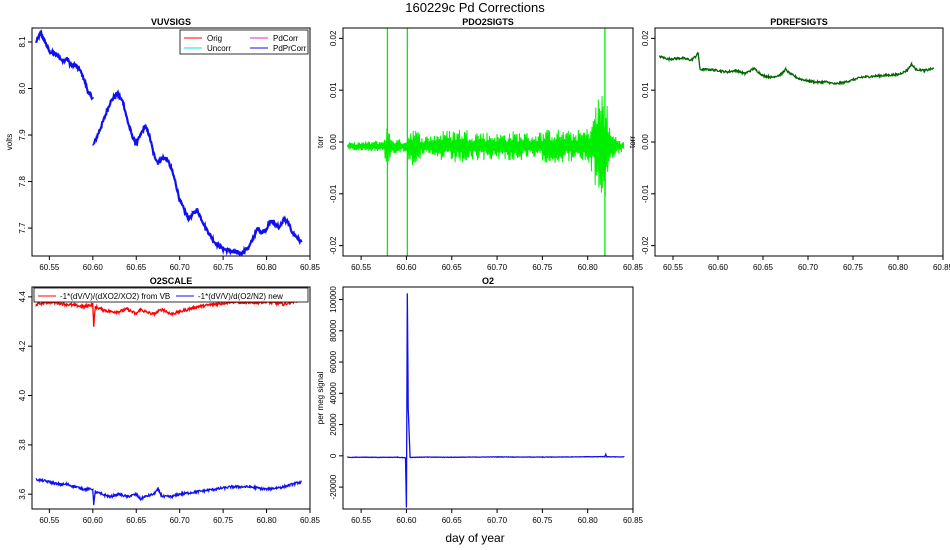  Describe the element at coordinates (22, 228) in the screenshot. I see `y-tick-label: 7.7` at that location.